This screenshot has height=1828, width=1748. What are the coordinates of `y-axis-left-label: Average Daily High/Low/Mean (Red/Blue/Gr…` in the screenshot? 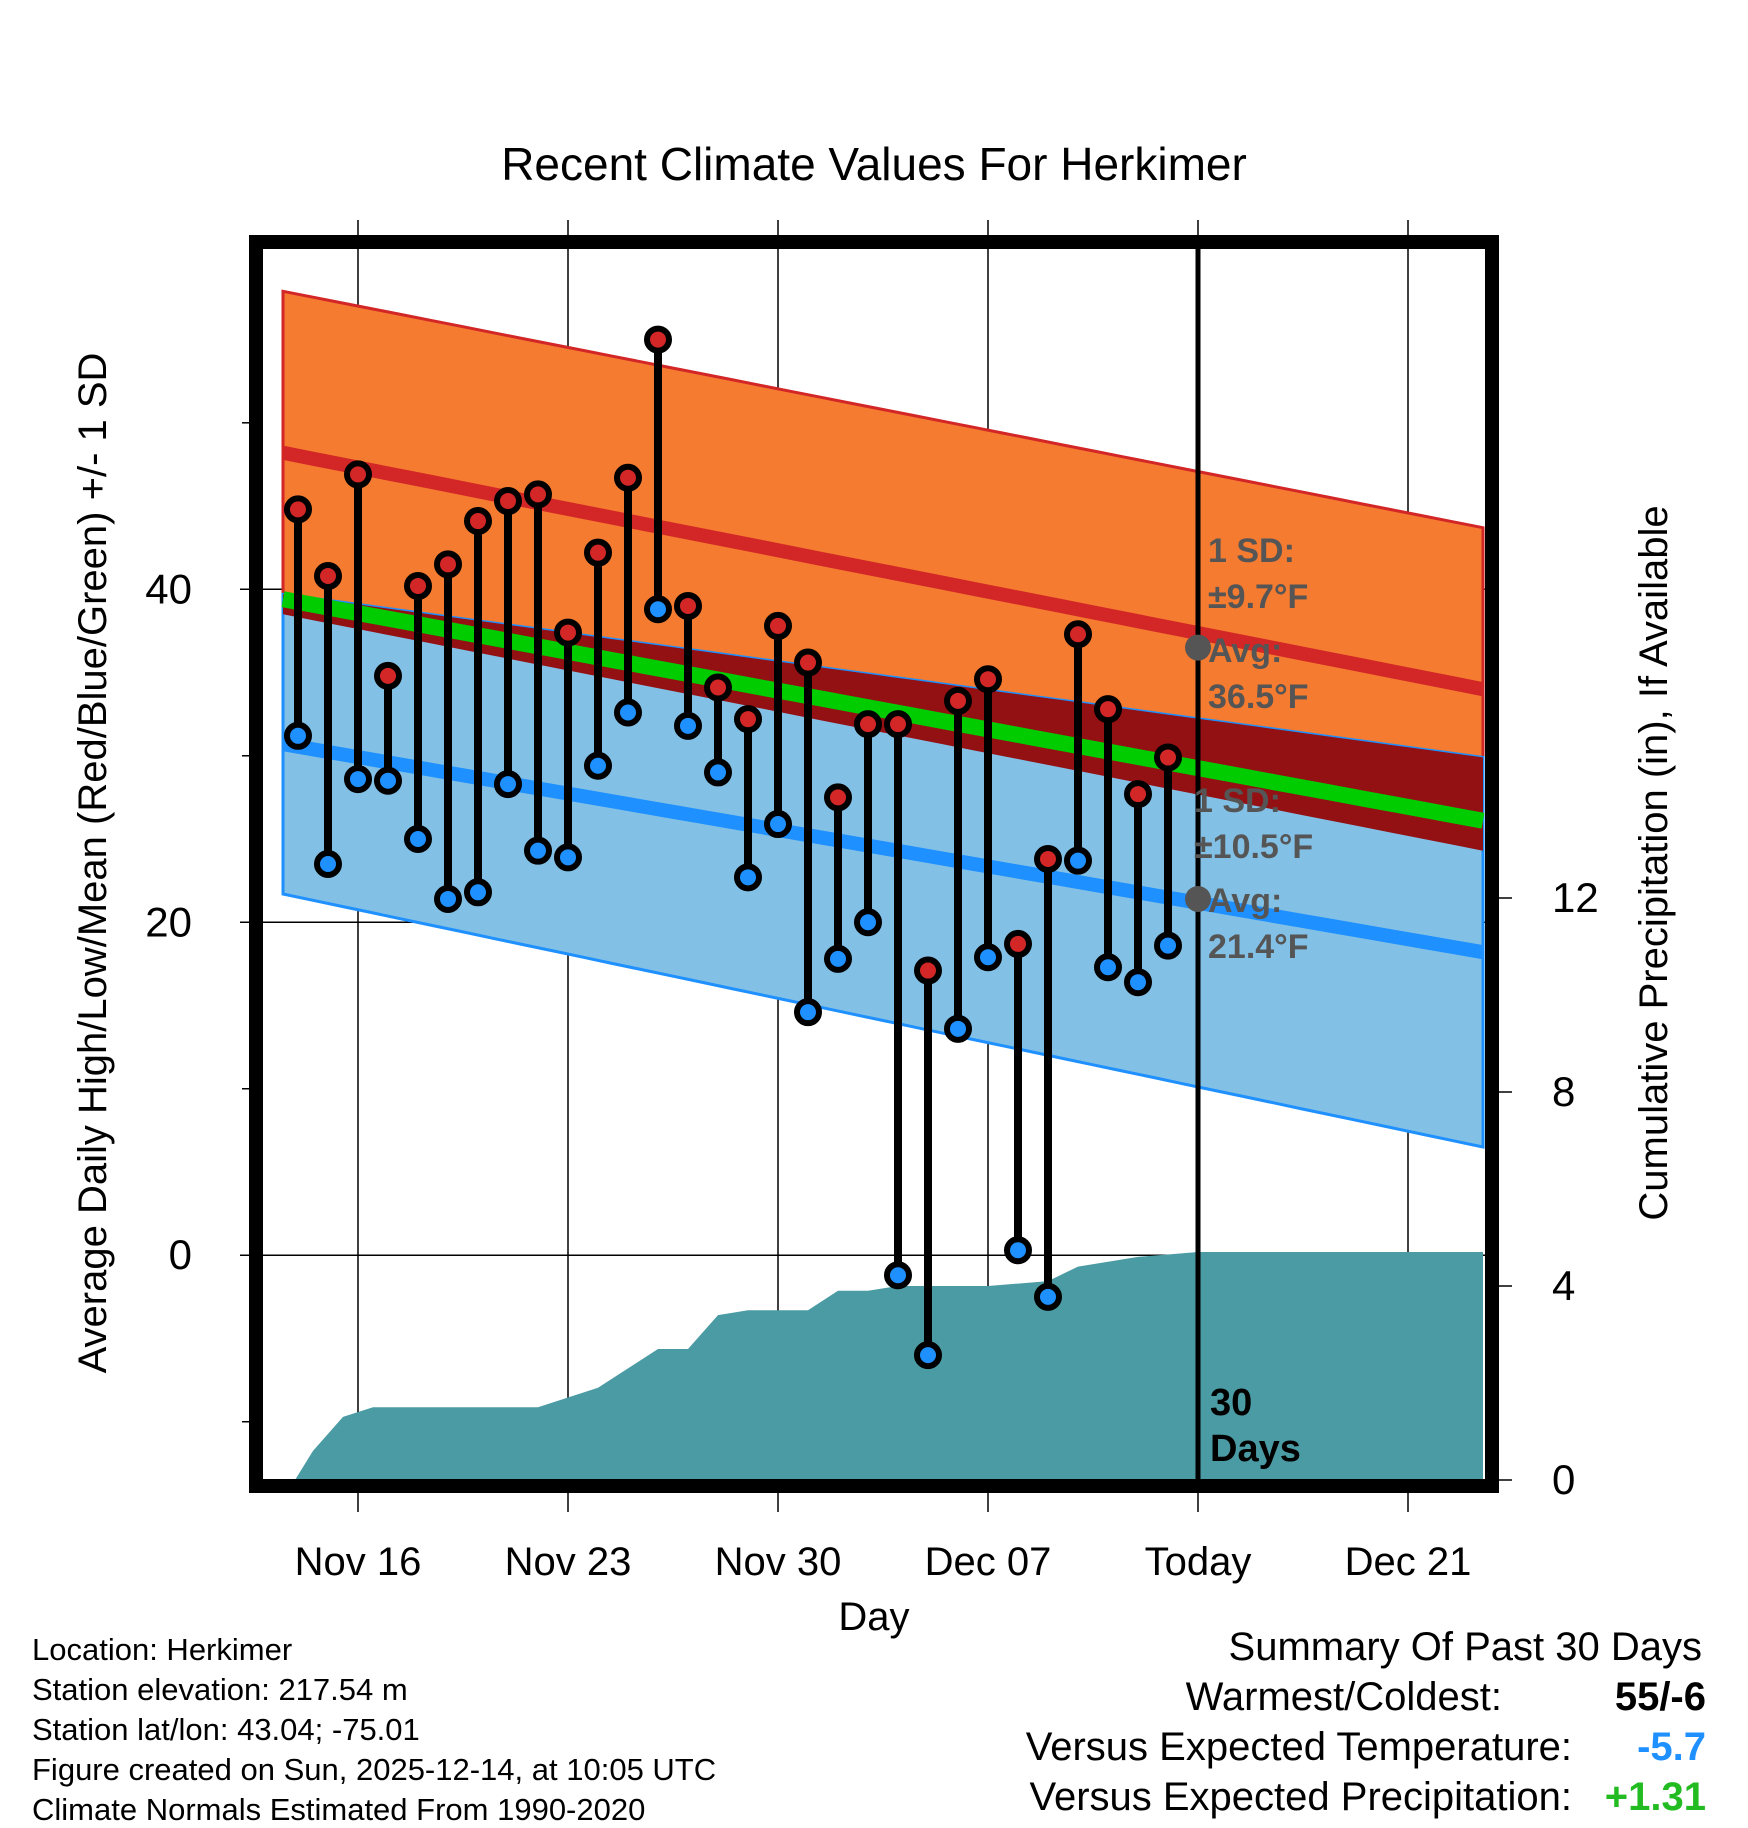 It's located at (93, 863).